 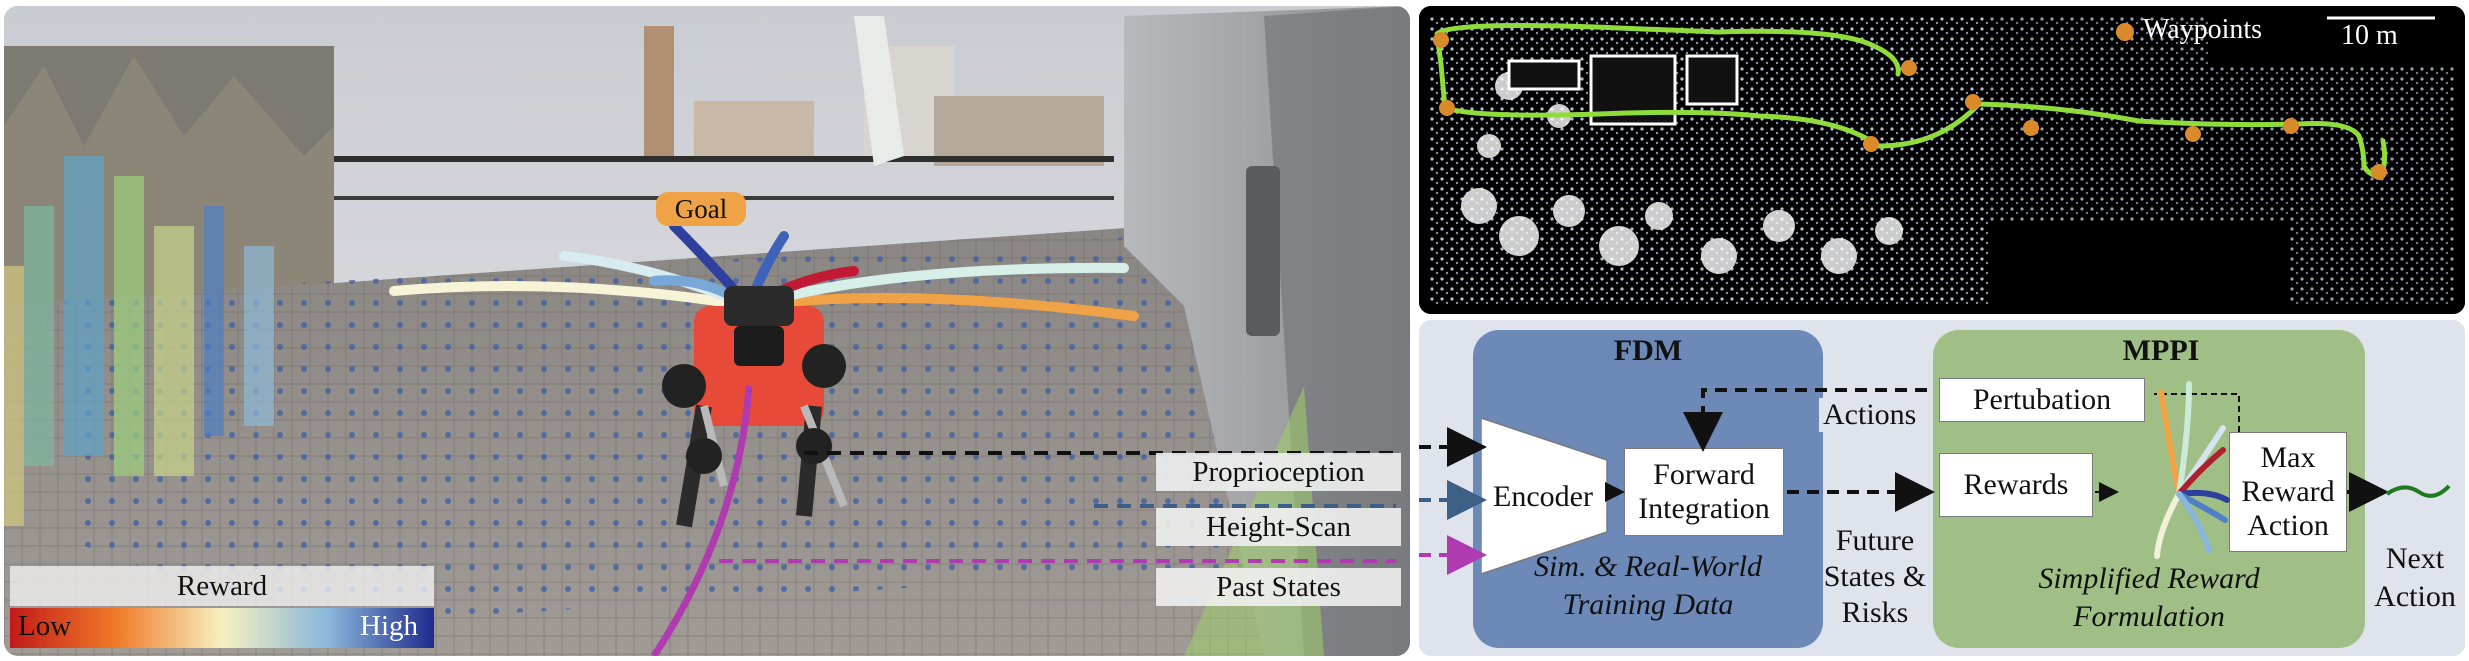 I want to click on goal-label-badge: Goal, so click(x=701, y=209).